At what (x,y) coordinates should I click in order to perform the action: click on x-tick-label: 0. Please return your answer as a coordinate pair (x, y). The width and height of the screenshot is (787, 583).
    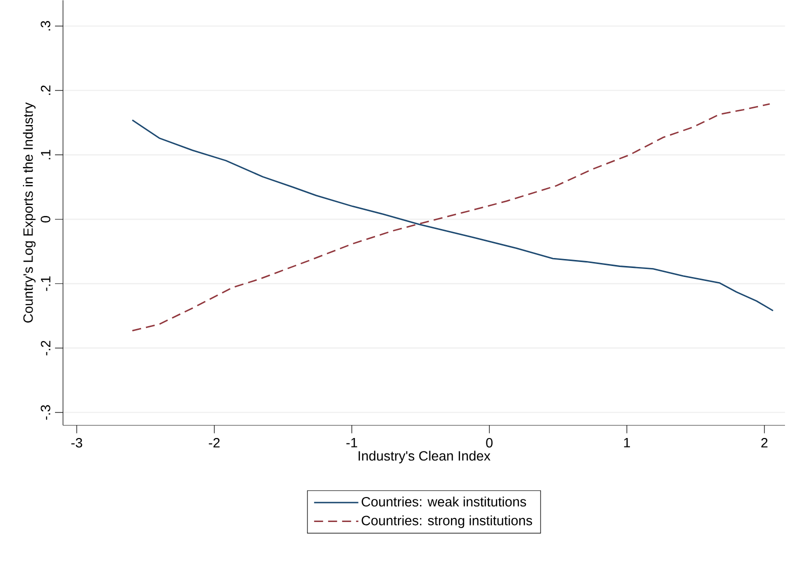
    Looking at the image, I should click on (489, 443).